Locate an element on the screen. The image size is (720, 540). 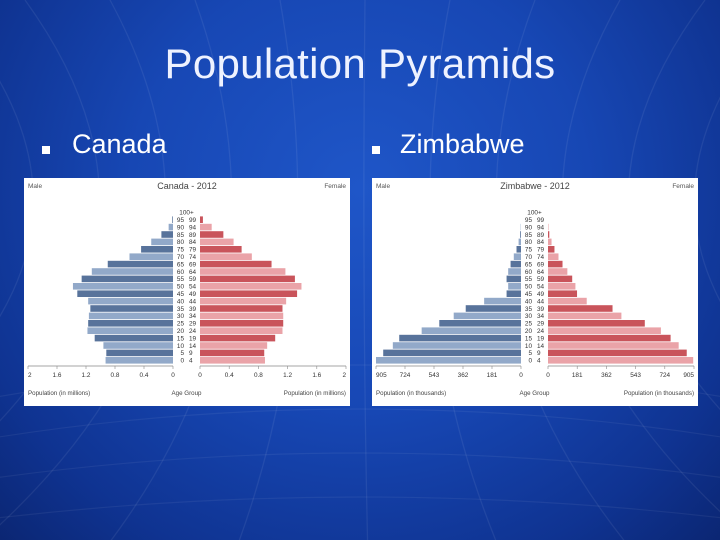
canada-age-label-end: 14 is located at coordinates (193, 346).